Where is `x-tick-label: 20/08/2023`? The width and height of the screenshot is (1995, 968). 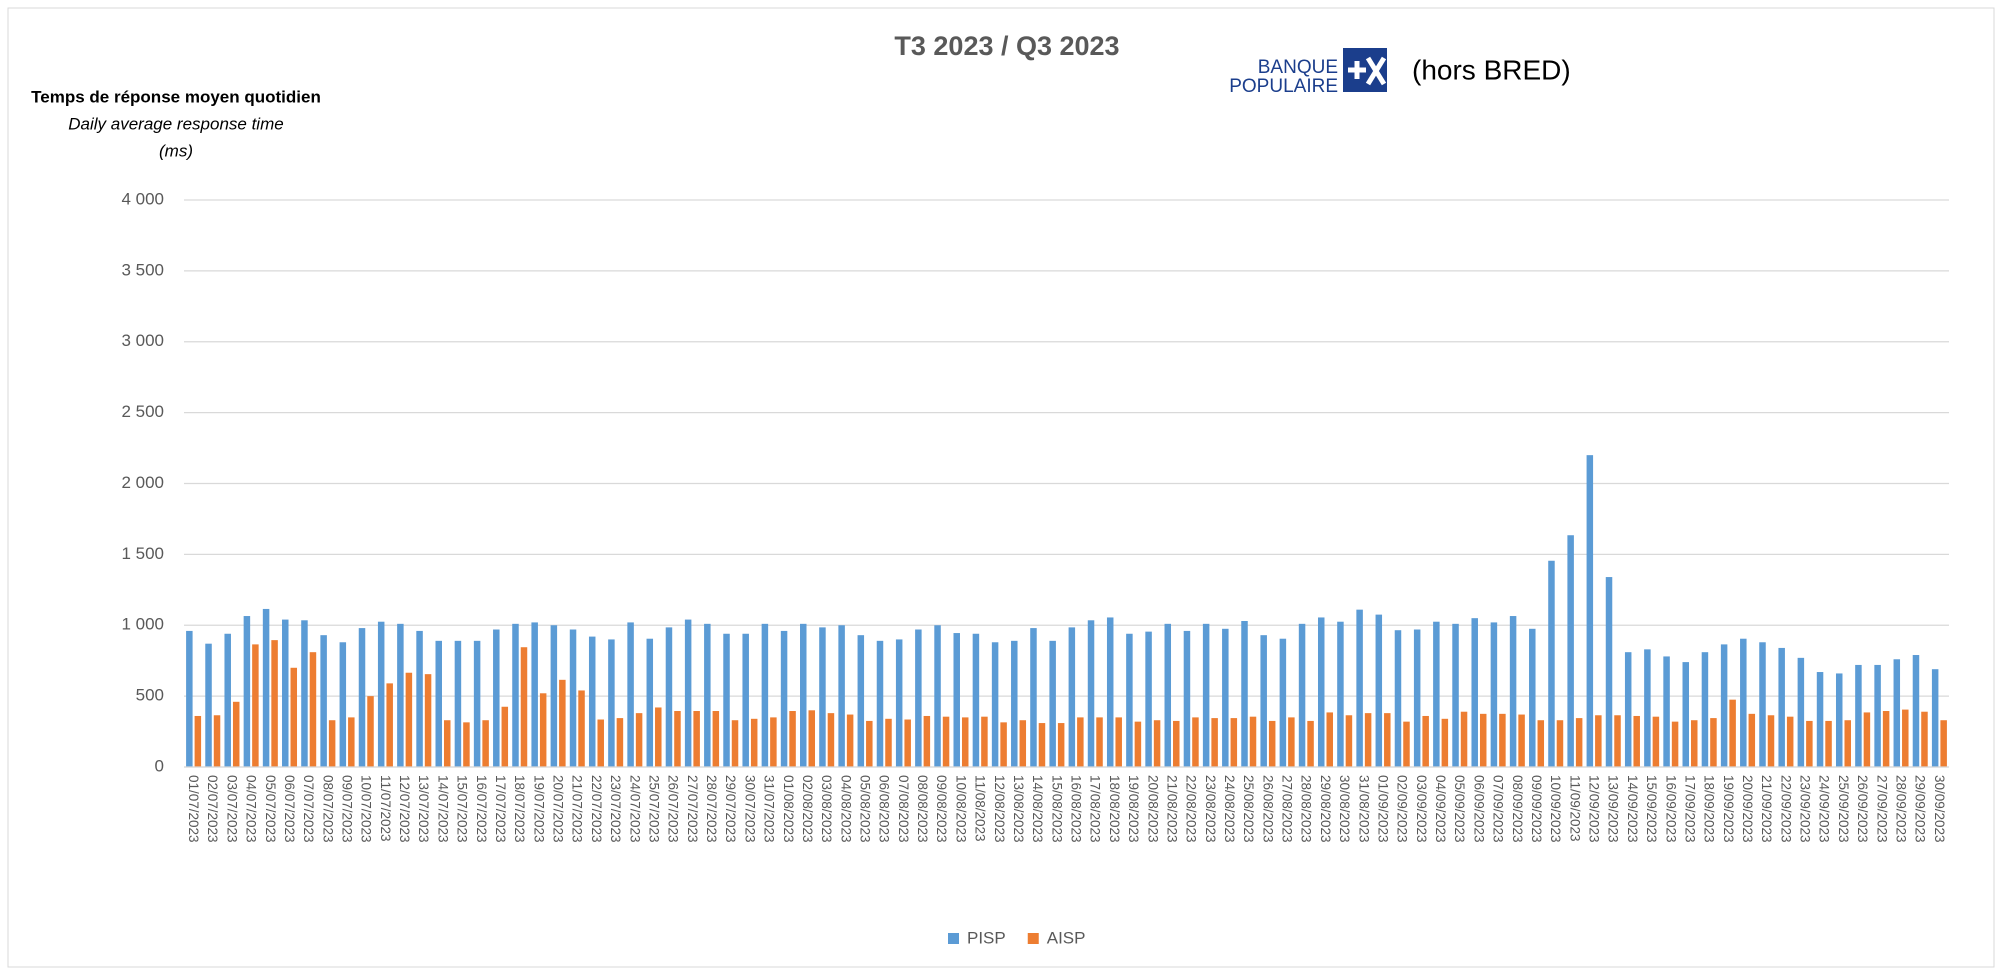 x-tick-label: 20/08/2023 is located at coordinates (1152, 809).